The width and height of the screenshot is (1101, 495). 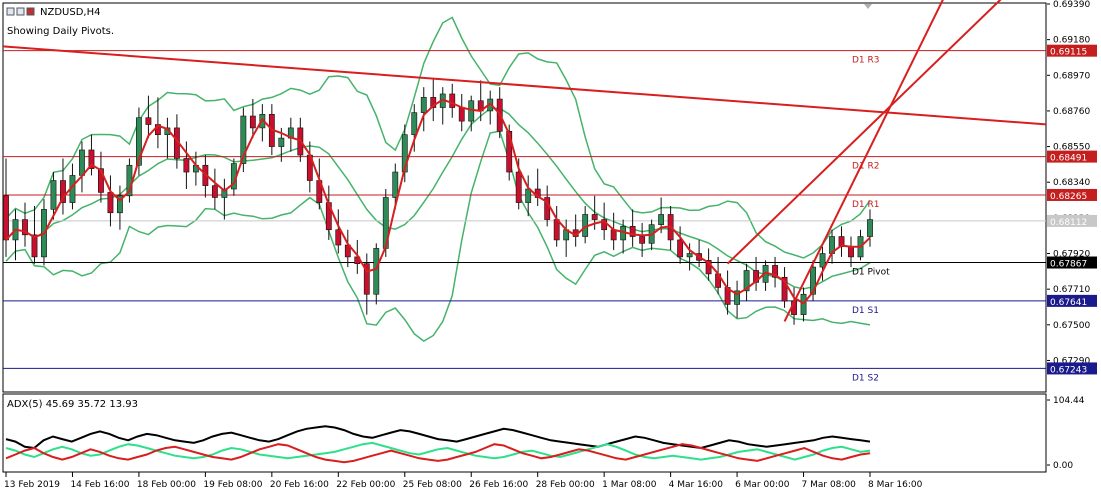 I want to click on symbol-label: NZDUSD,H4, so click(x=70, y=12).